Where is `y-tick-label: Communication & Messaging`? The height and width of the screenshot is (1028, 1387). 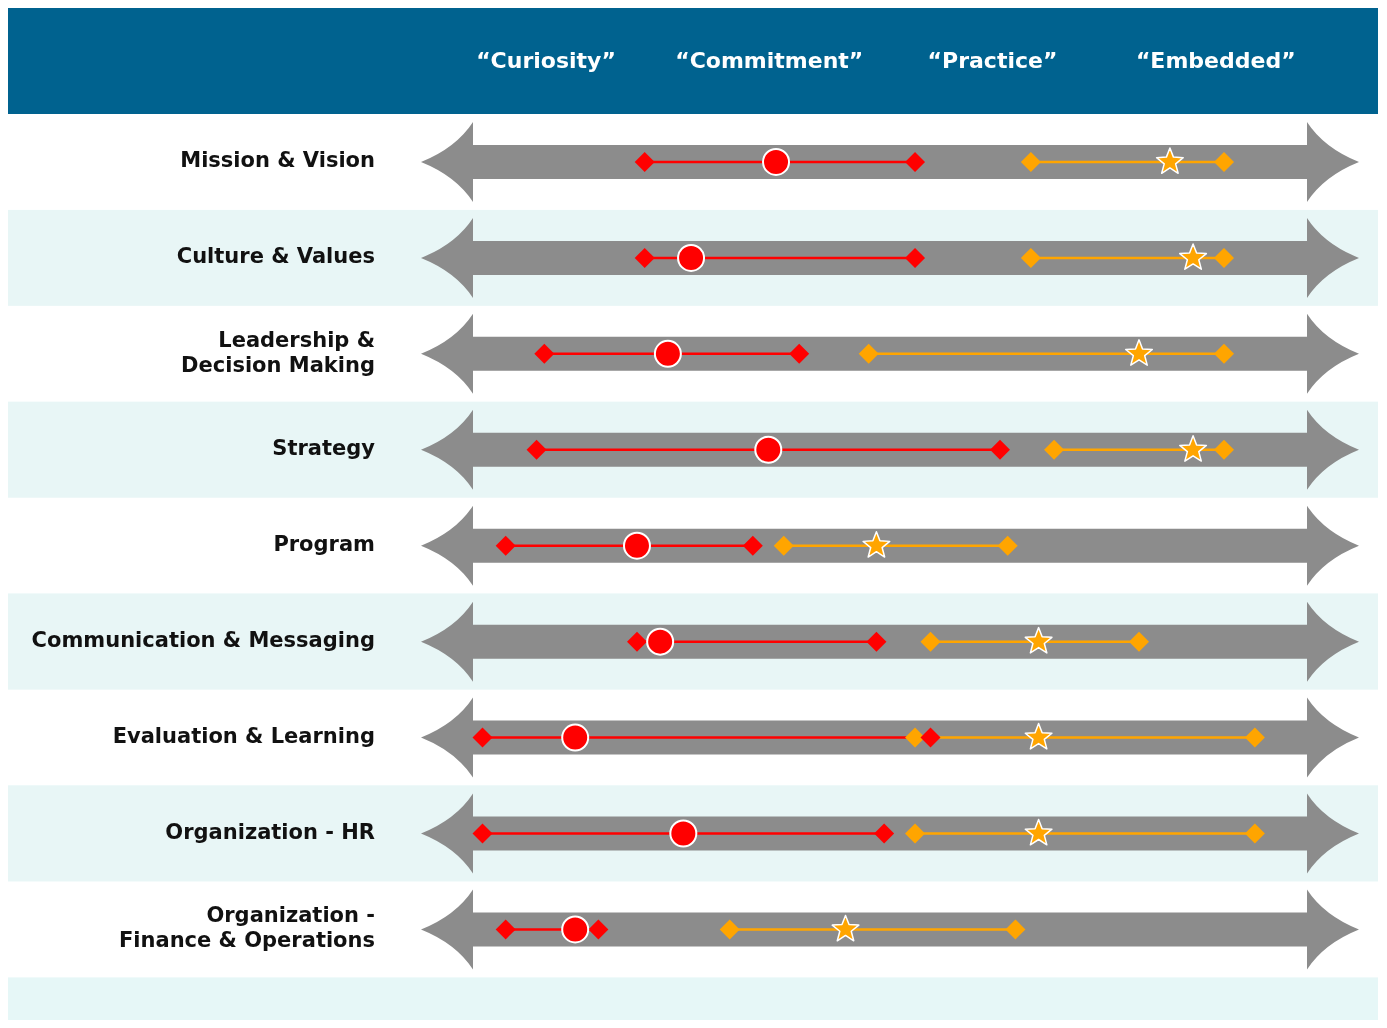
y-tick-label: Communication & Messaging is located at coordinates (203, 640).